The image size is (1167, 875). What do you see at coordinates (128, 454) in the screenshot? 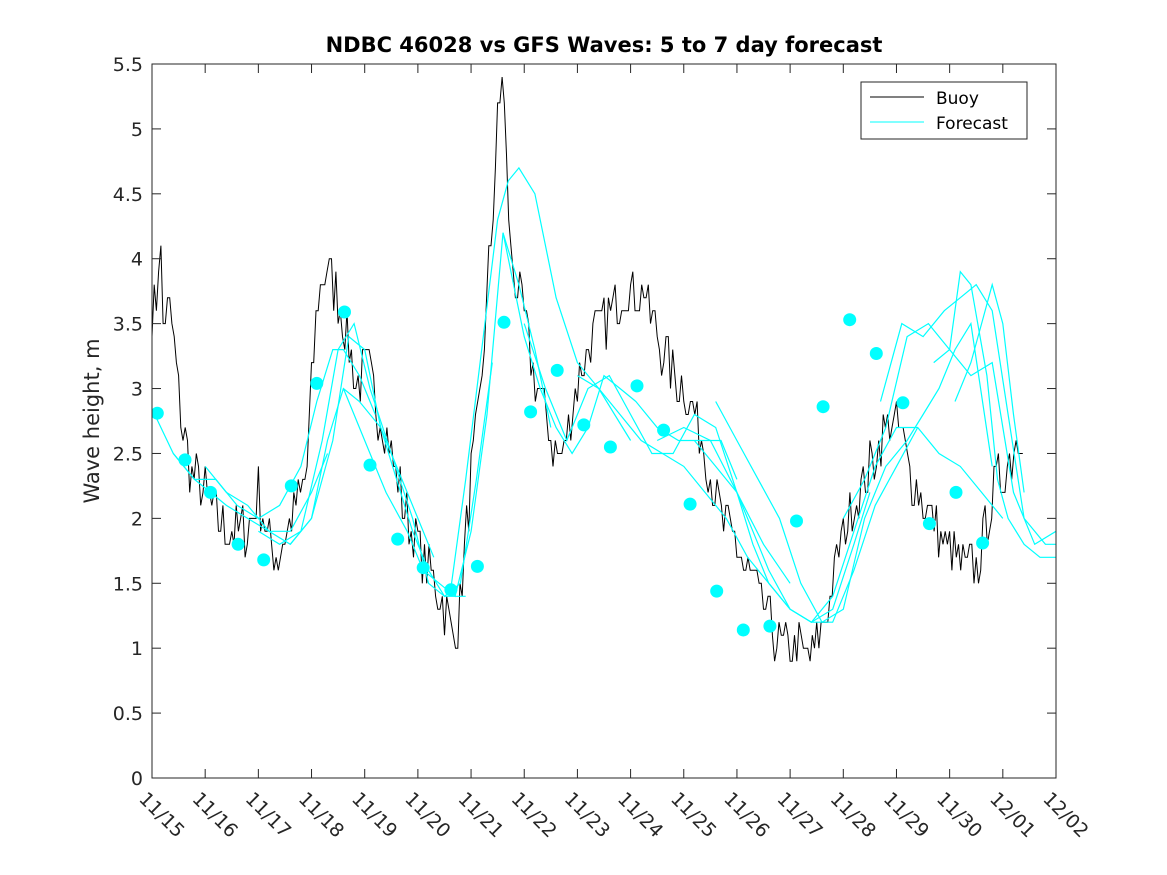
I see `y-tick-label: 2.5` at bounding box center [128, 454].